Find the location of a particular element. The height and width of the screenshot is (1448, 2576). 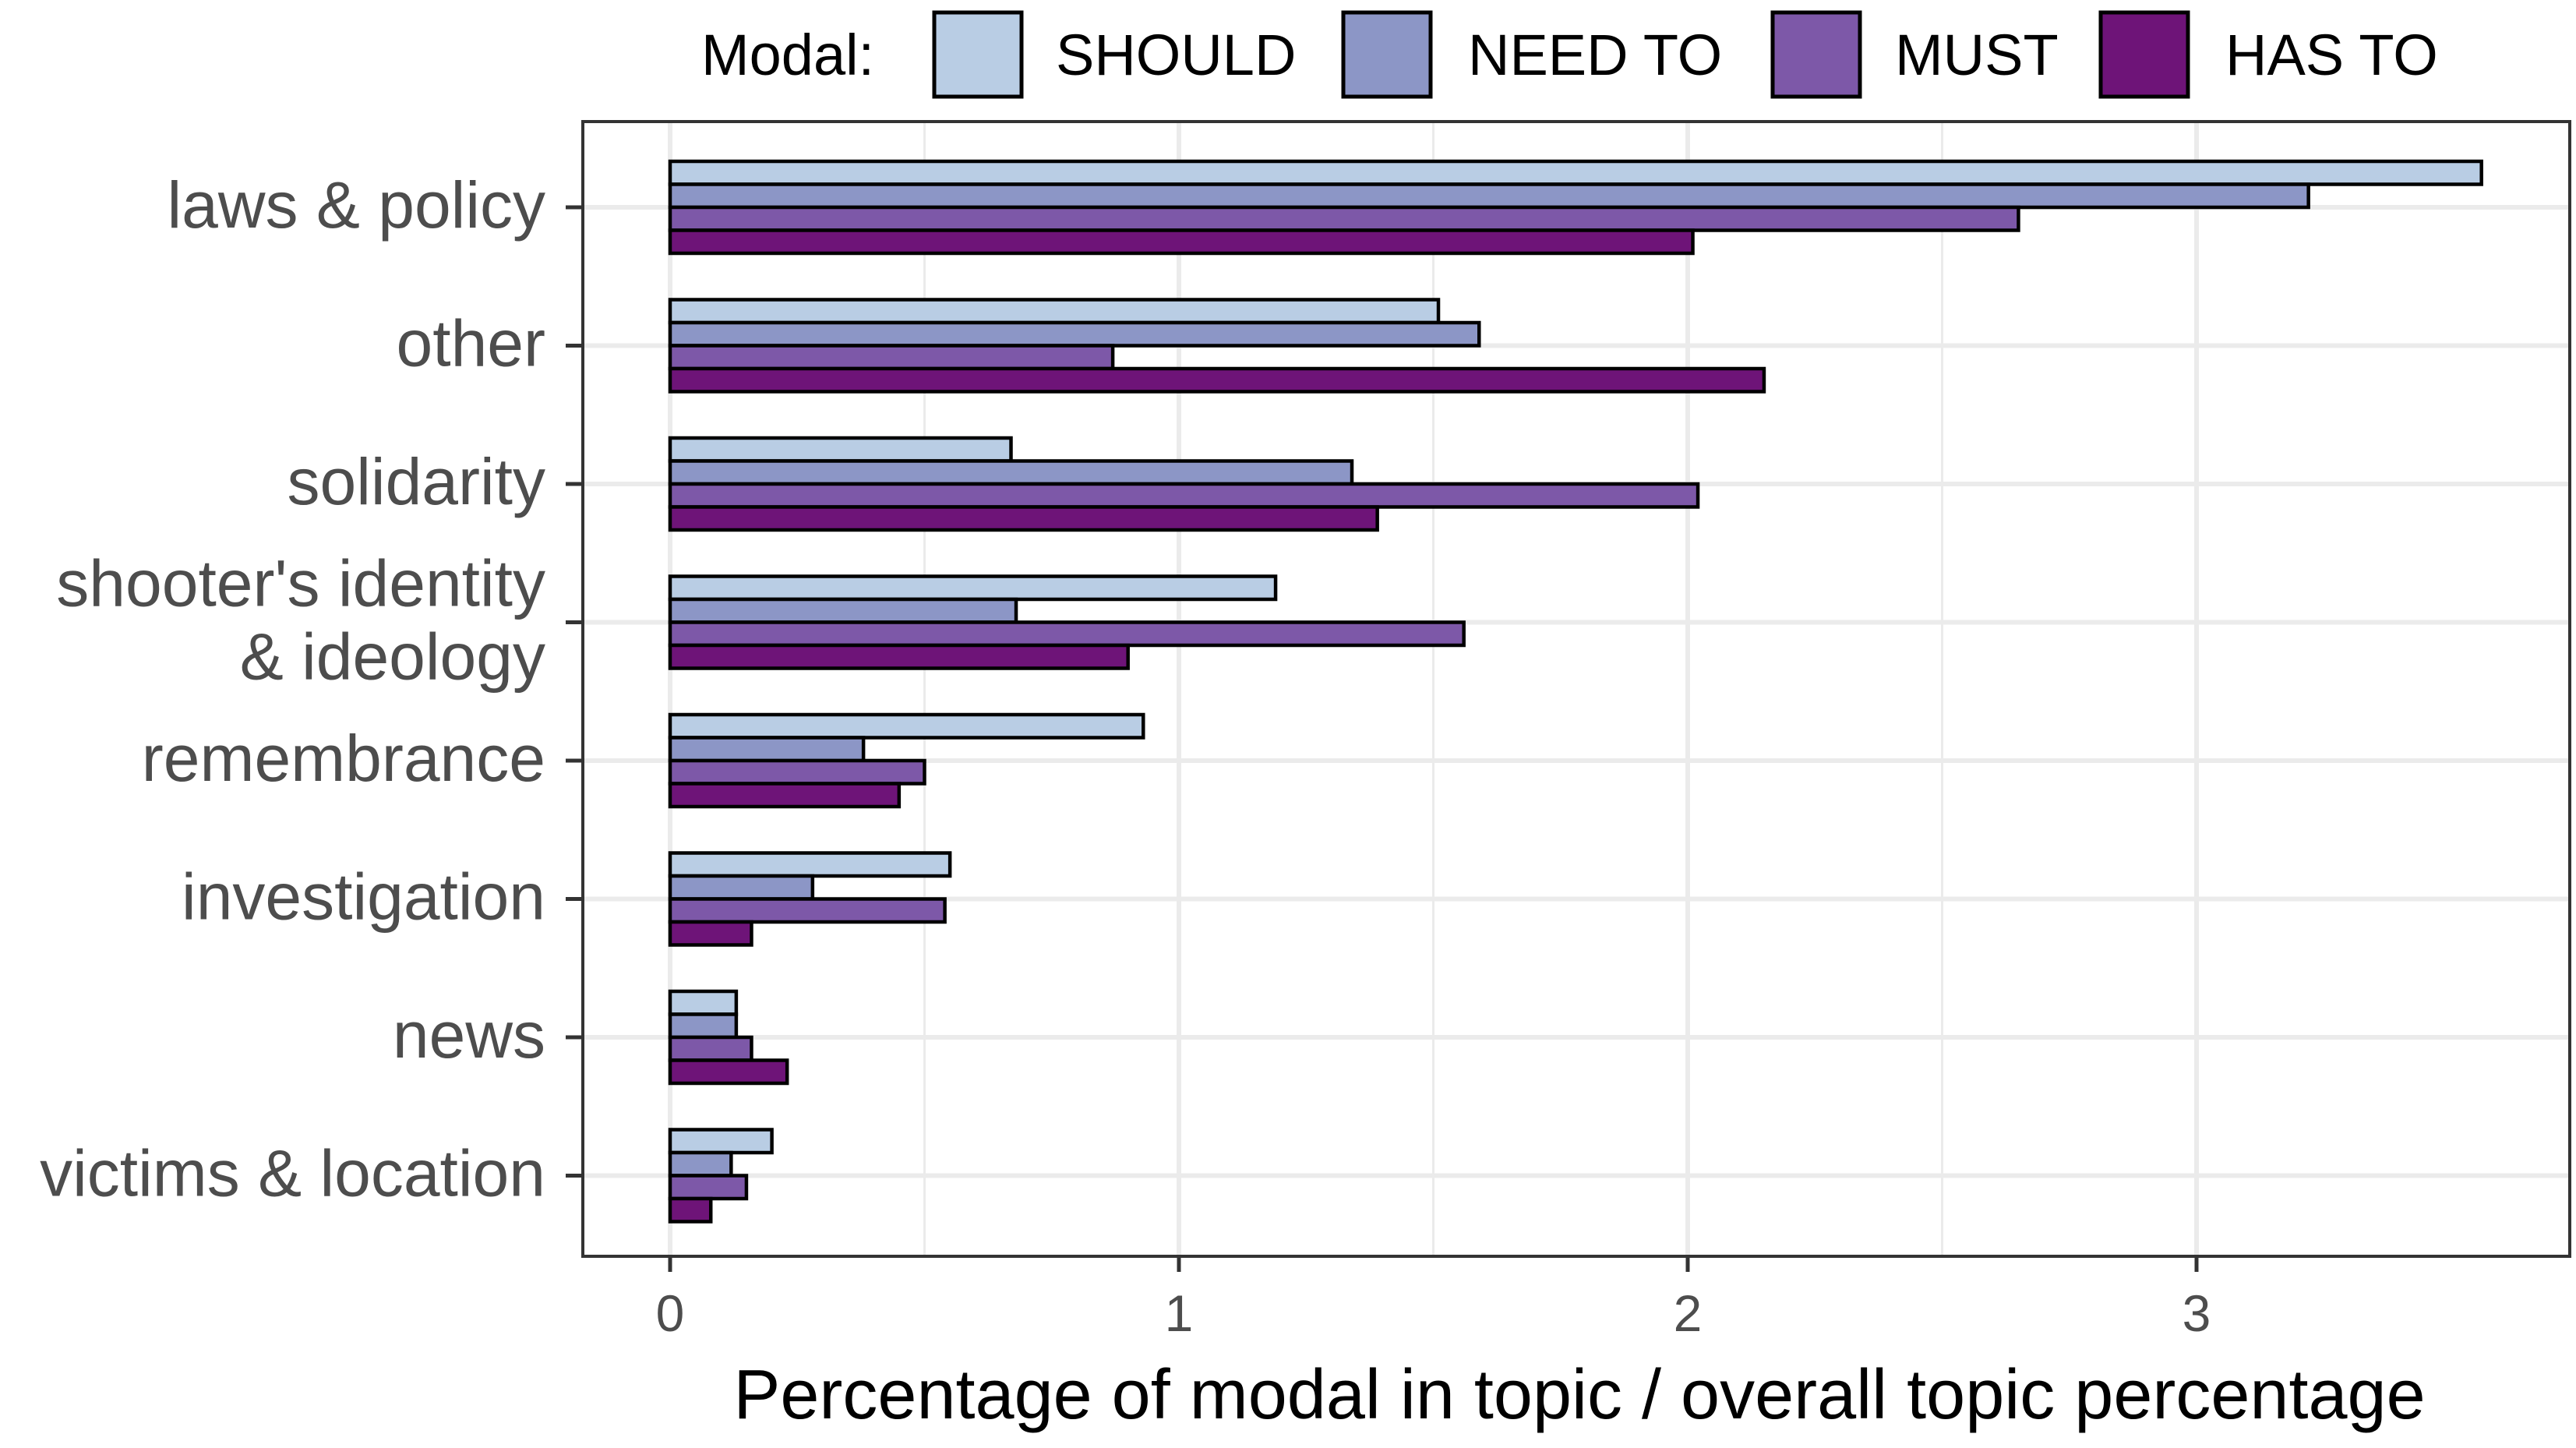

legend: Modal: SHOULD NEED TO MUST HAS TO is located at coordinates (1569, 54).